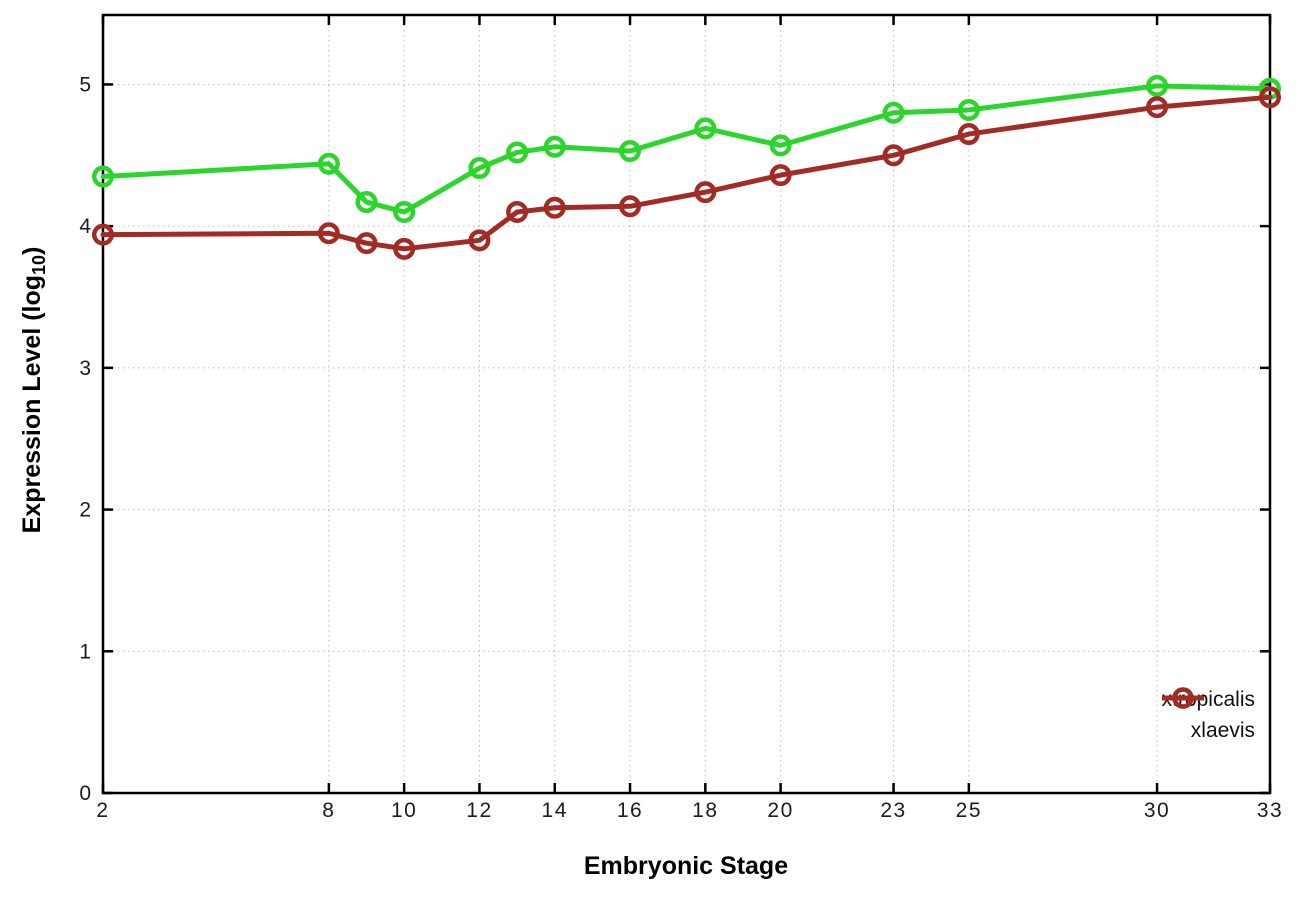 The height and width of the screenshot is (907, 1296). Describe the element at coordinates (39, 264) in the screenshot. I see `y-axis-title-subscript: 10` at that location.